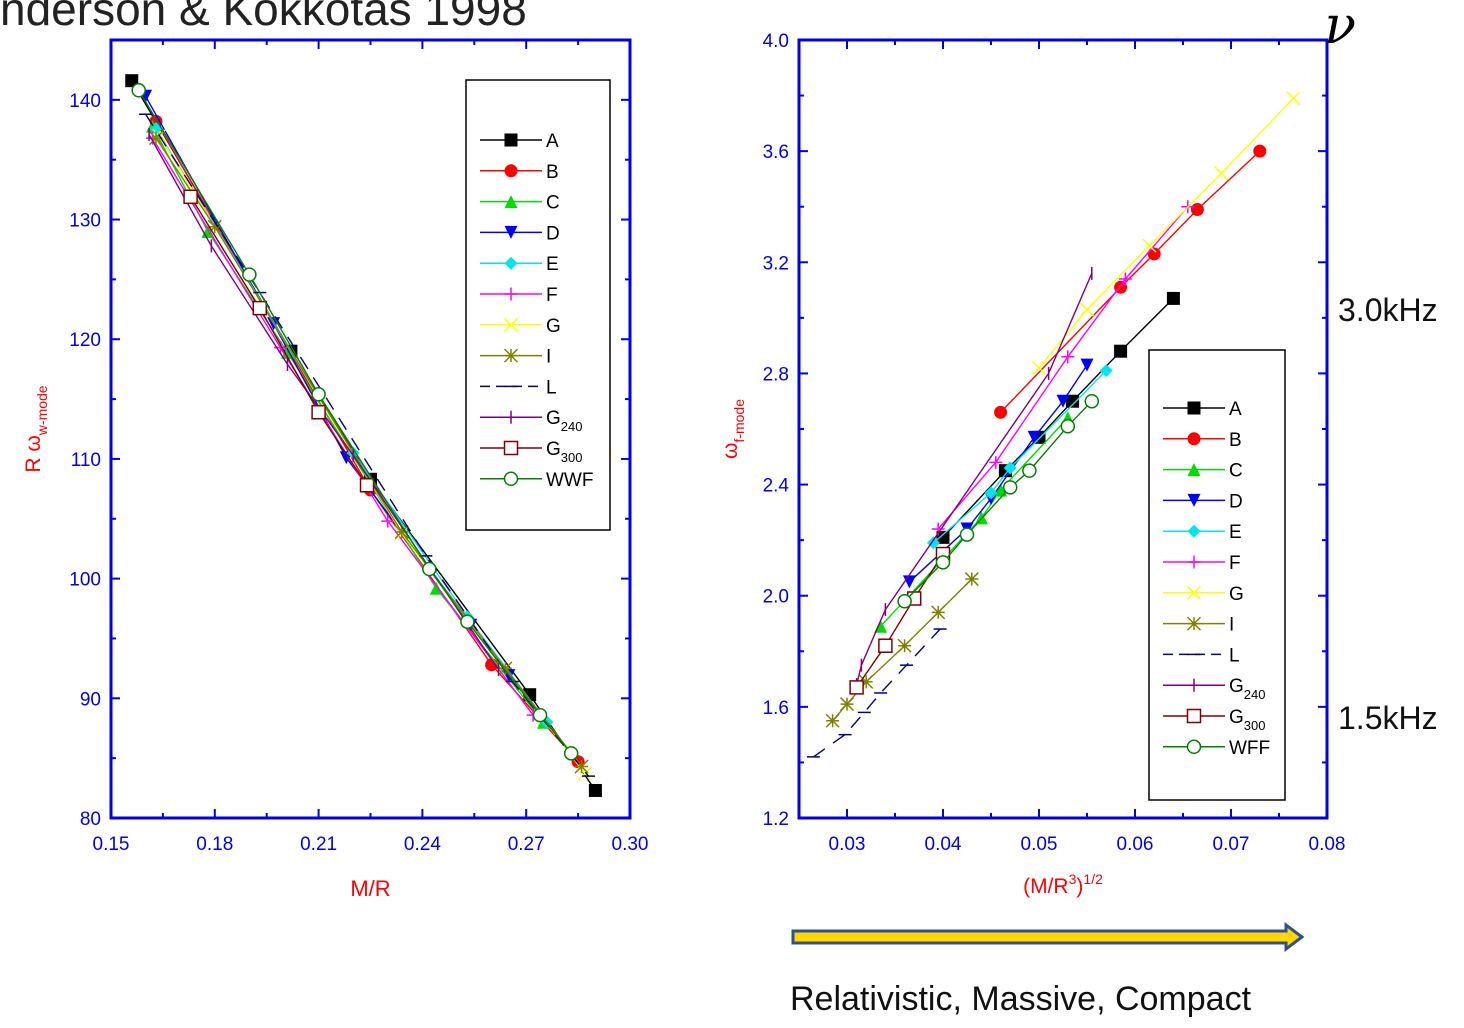 The height and width of the screenshot is (1028, 1464). I want to click on x-tick-label: 0.18, so click(214, 844).